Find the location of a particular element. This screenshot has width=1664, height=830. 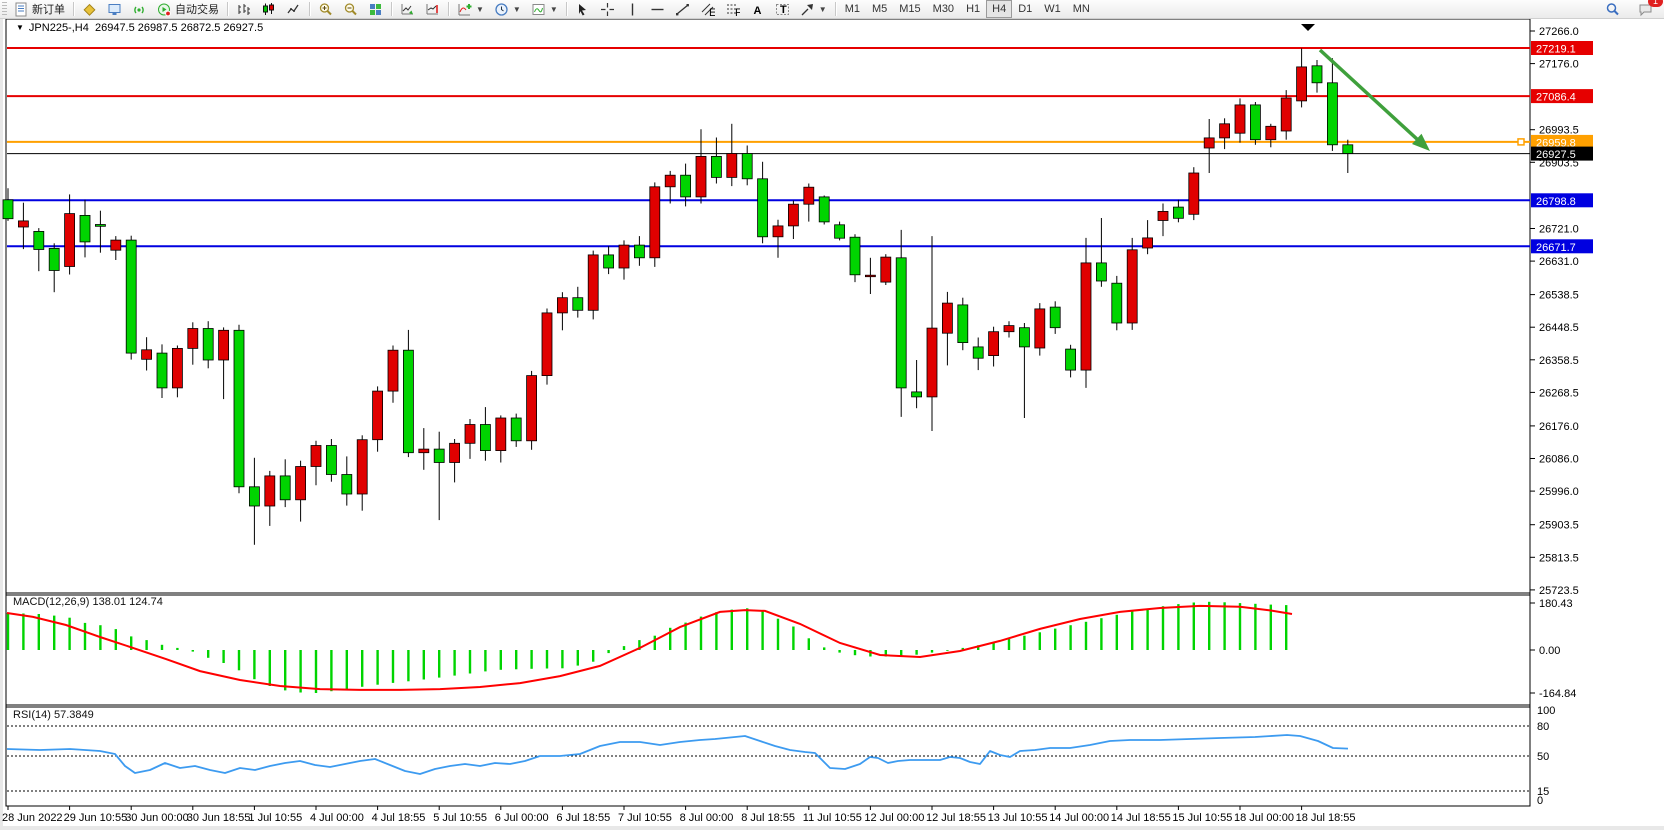

cursor-button is located at coordinates (582, 9).